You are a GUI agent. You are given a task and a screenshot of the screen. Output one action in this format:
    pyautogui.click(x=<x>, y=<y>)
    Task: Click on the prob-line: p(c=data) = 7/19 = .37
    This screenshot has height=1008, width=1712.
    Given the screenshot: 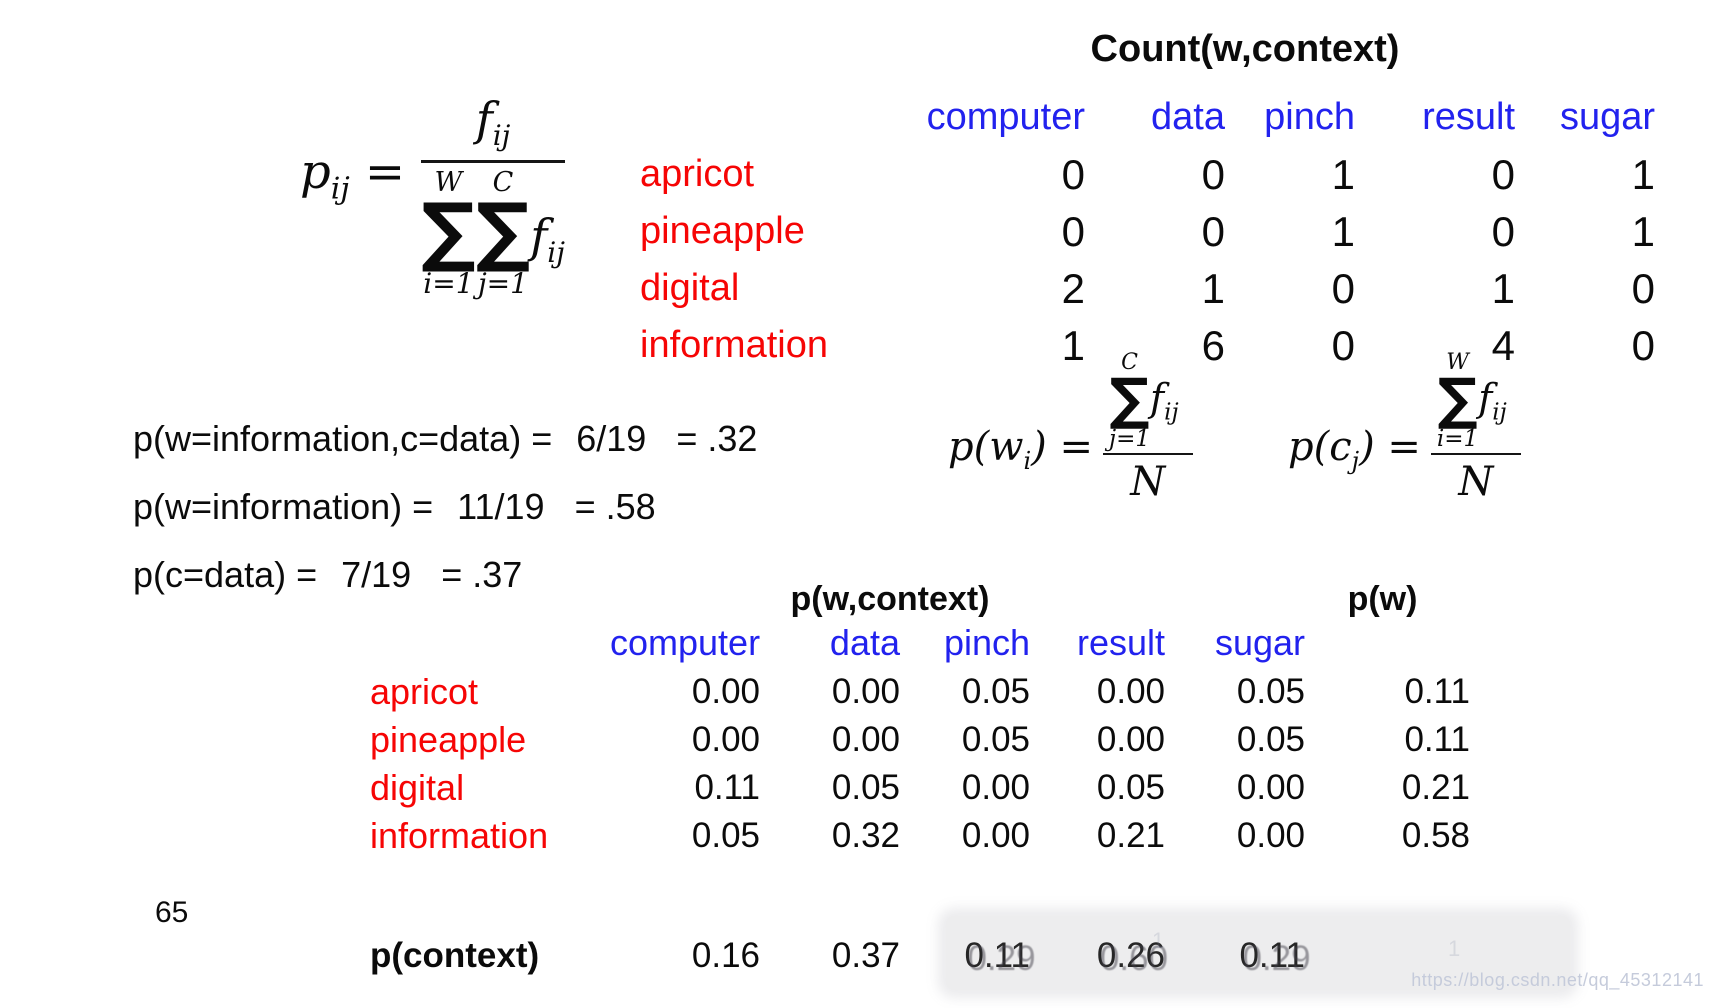 What is the action you would take?
    pyautogui.click(x=328, y=574)
    